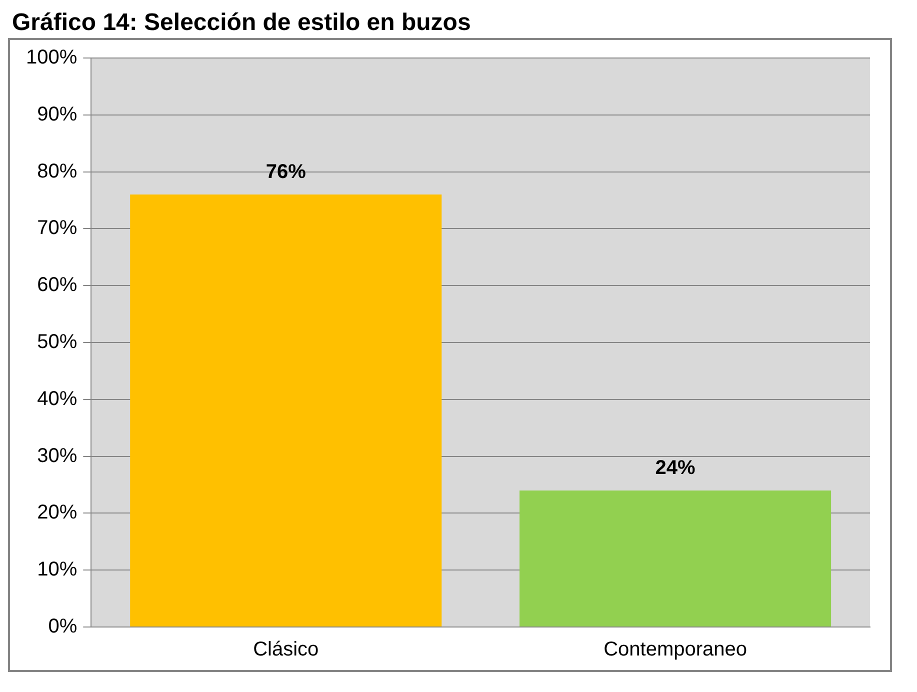 The width and height of the screenshot is (917, 692). What do you see at coordinates (57, 455) in the screenshot?
I see `y-tick-label: 30%` at bounding box center [57, 455].